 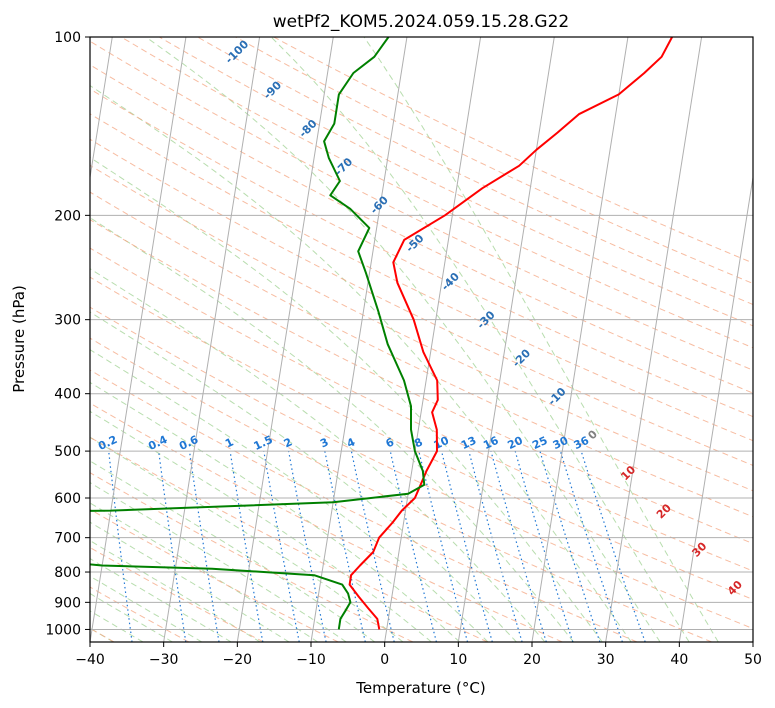 I want to click on y-tick-label: 400, so click(x=67, y=395).